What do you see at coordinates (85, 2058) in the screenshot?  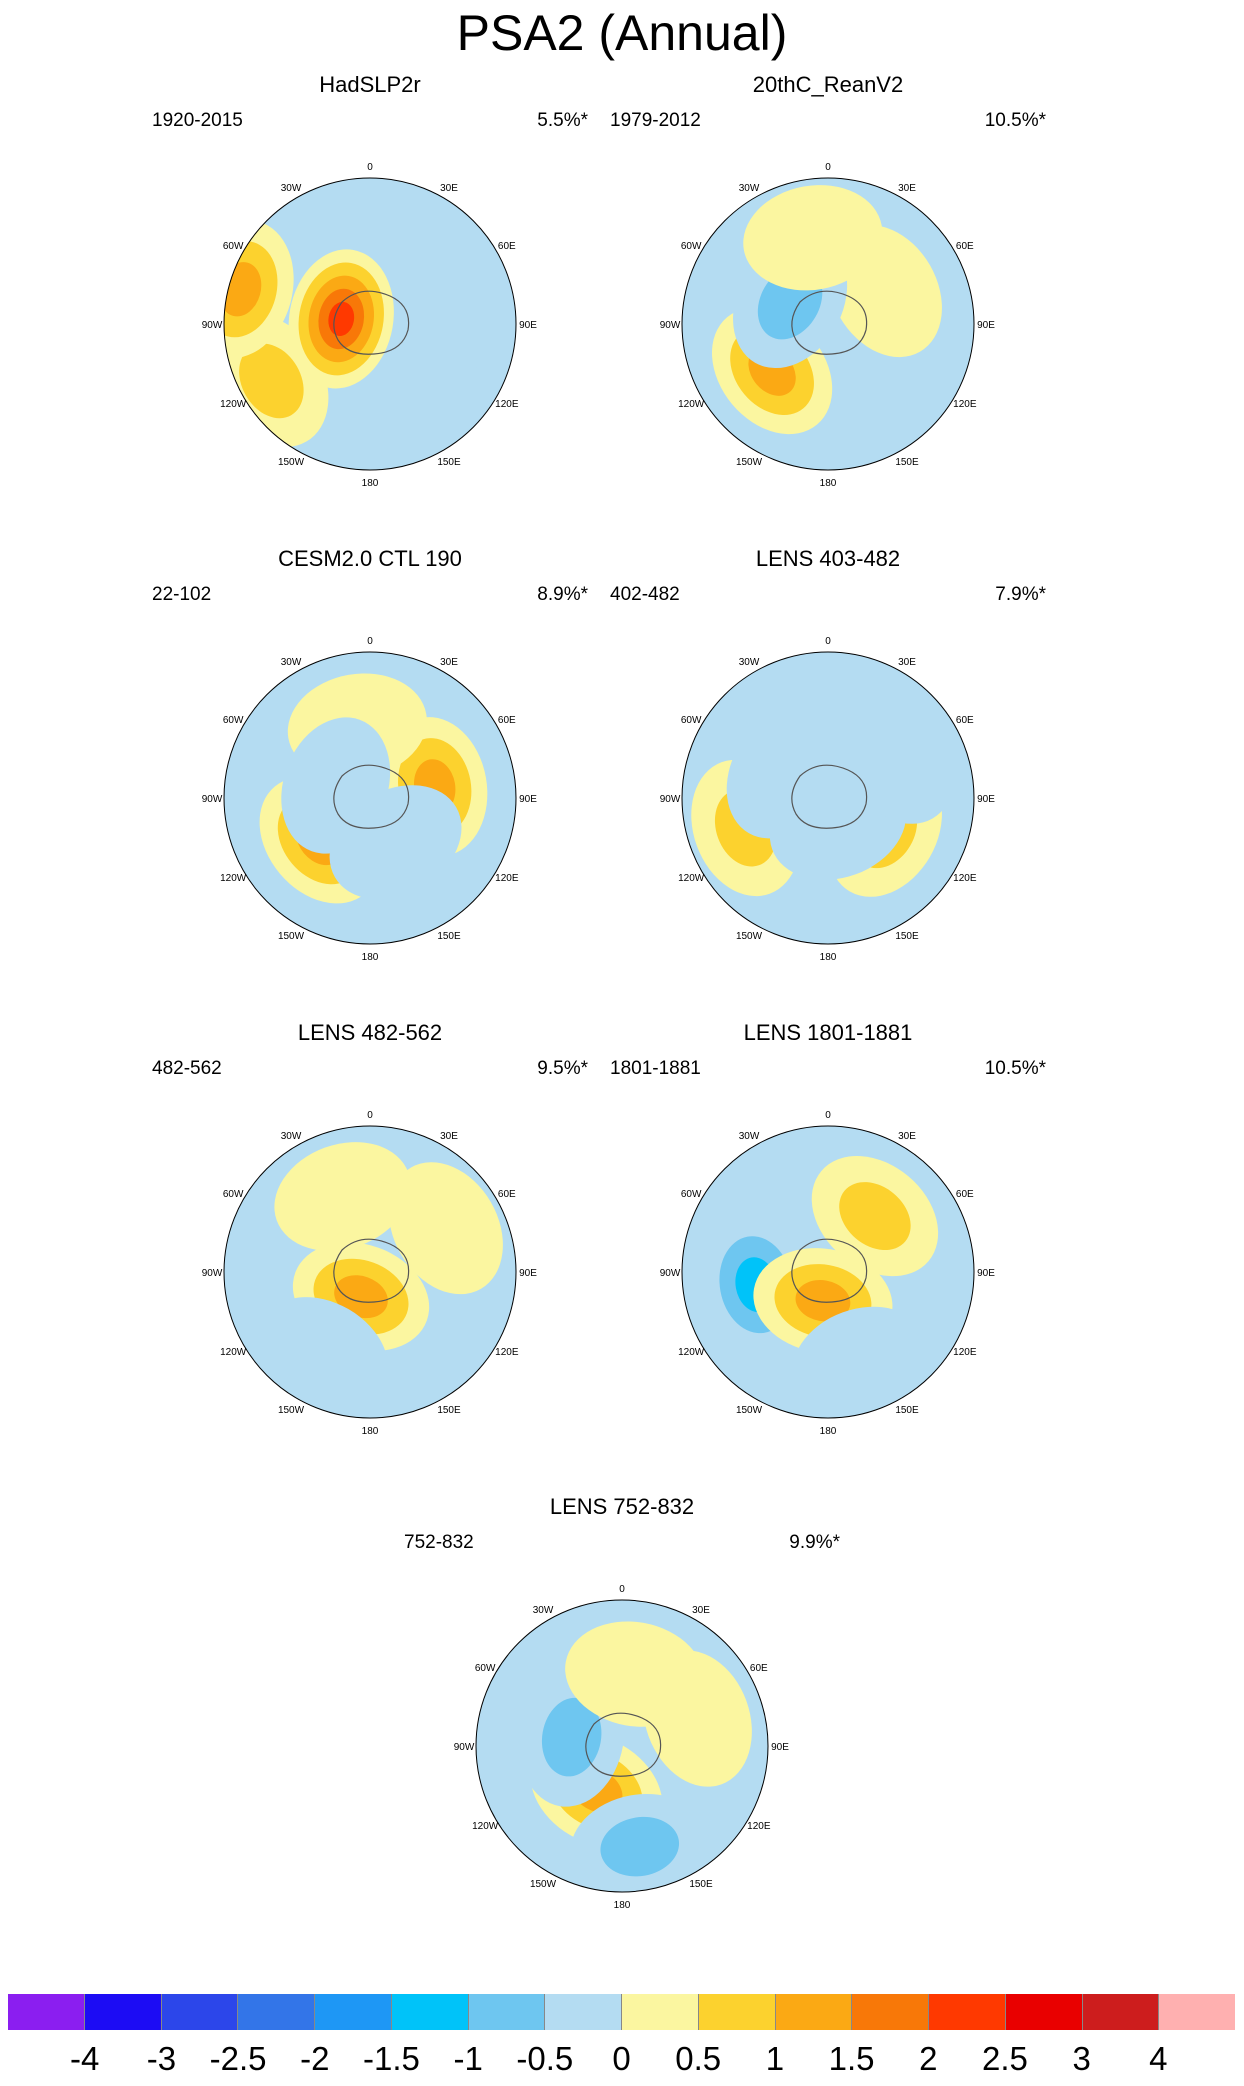 I see `colorbar-tick-label: -4` at bounding box center [85, 2058].